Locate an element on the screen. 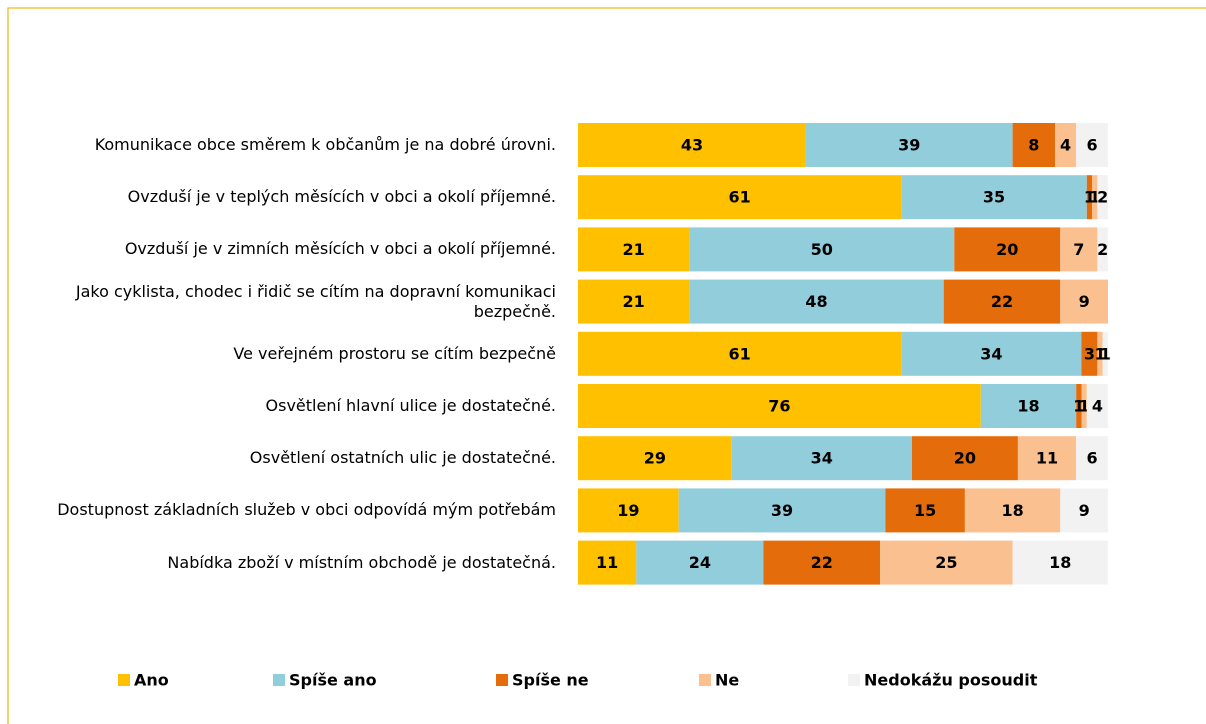 Image resolution: width=1206 pixels, height=724 pixels. value-label: 20 is located at coordinates (1007, 249).